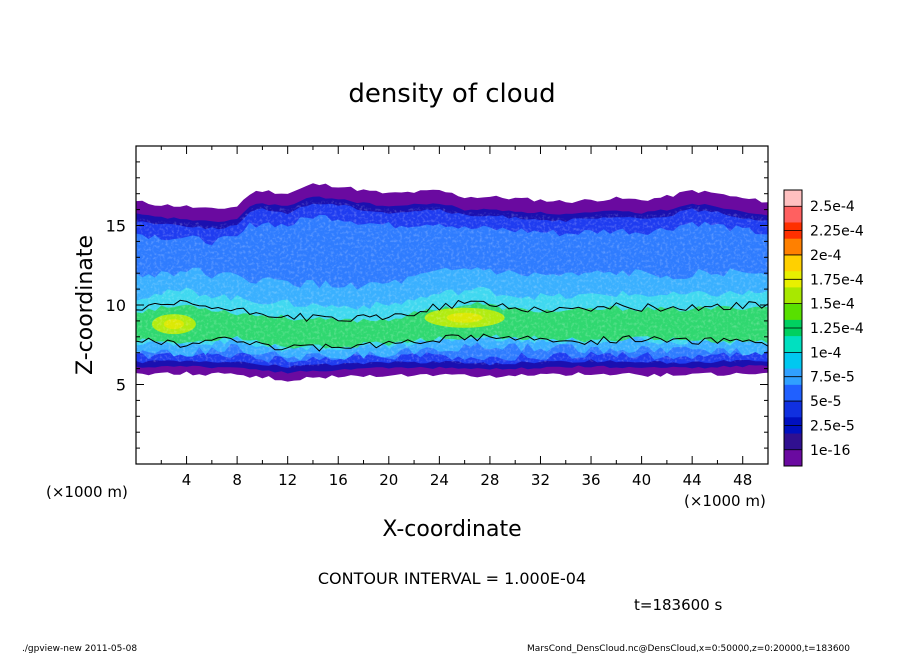 The width and height of the screenshot is (904, 654). Describe the element at coordinates (826, 256) in the screenshot. I see `colorbar-label: 2e-4` at that location.